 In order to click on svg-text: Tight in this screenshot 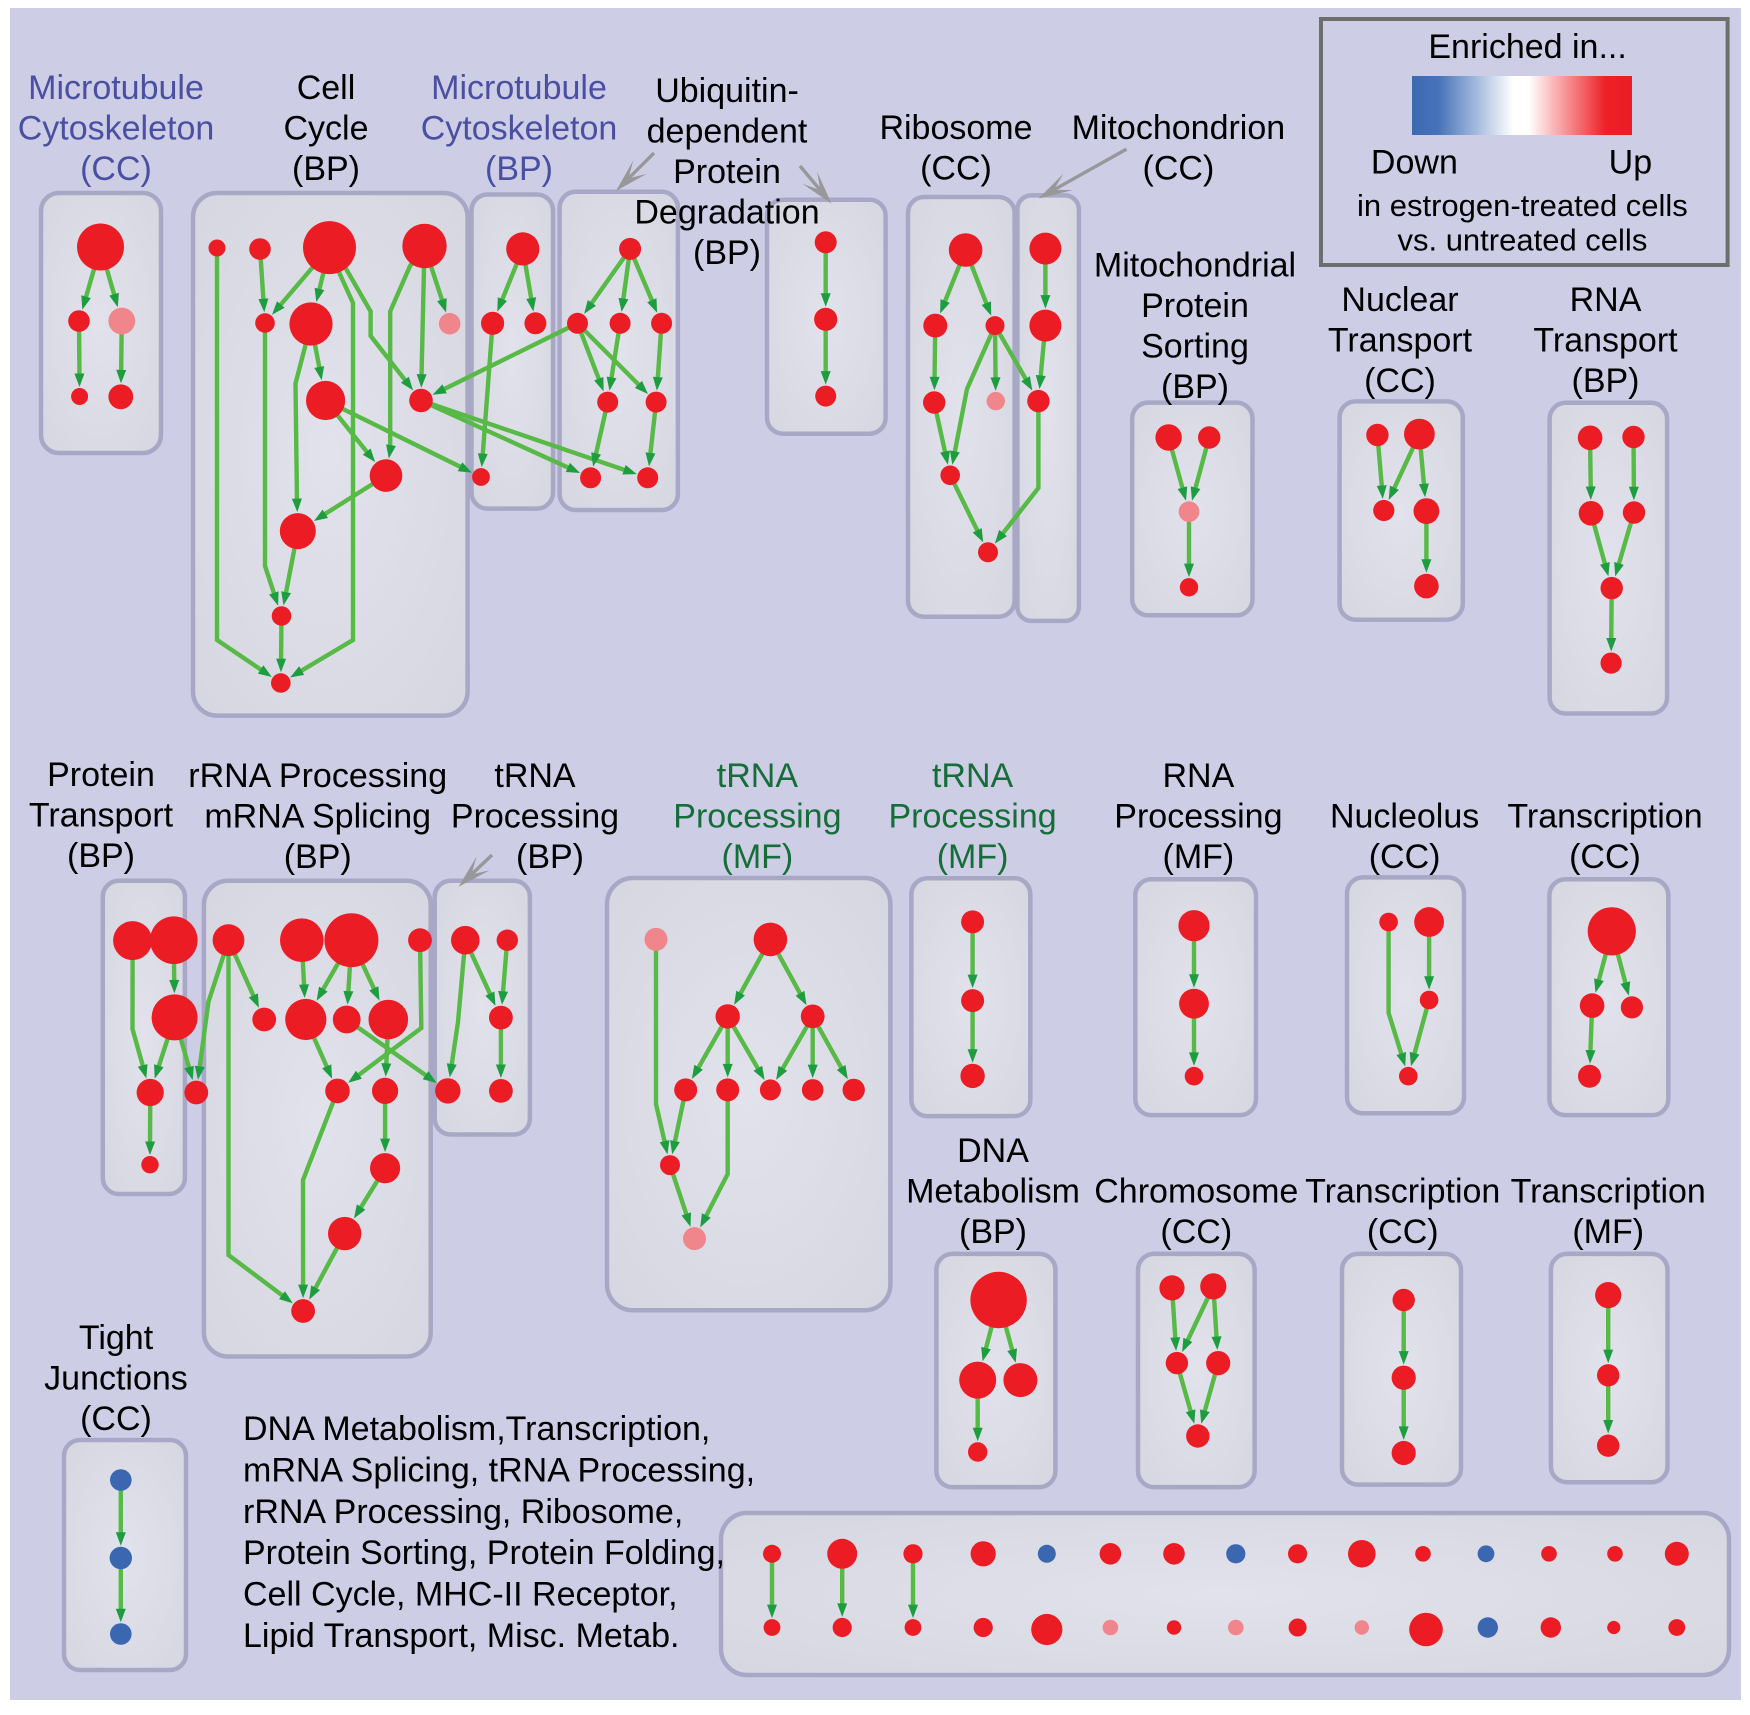, I will do `click(116, 1338)`.